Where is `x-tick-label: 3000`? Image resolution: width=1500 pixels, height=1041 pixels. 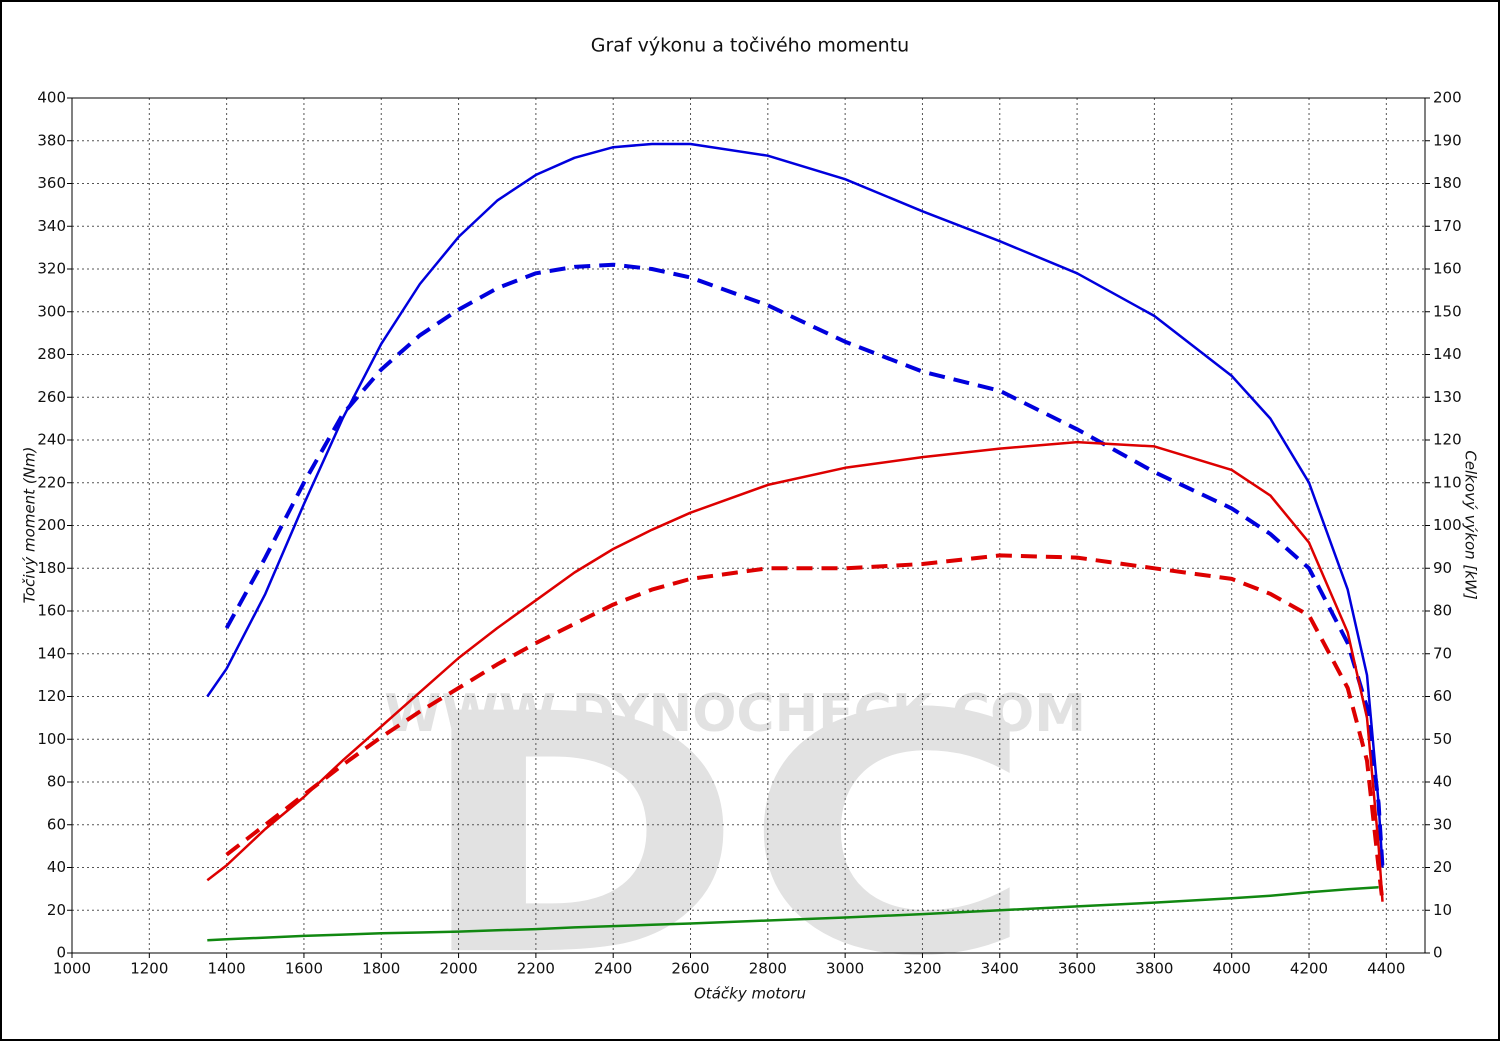
x-tick-label: 3000 is located at coordinates (845, 969).